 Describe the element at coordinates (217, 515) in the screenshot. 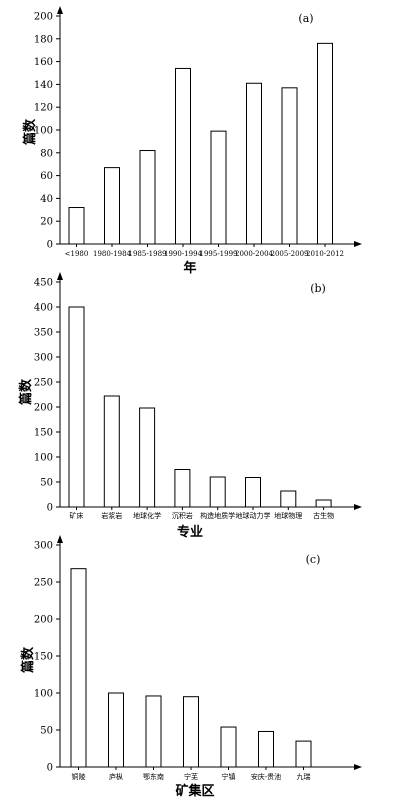

I see `x-tick-label: 构造地质学` at that location.